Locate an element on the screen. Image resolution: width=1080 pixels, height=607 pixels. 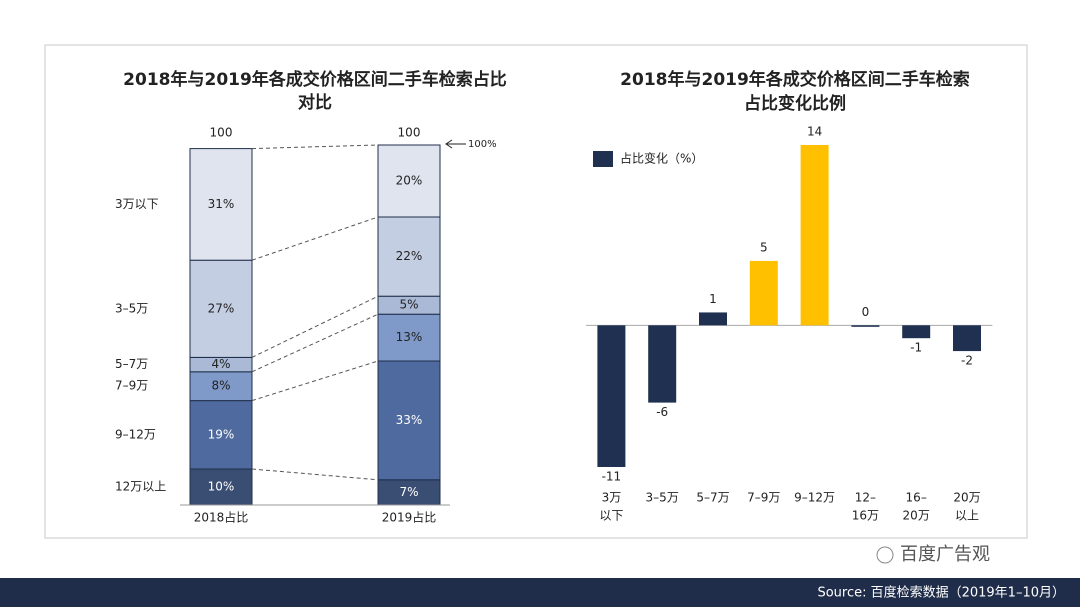
wechat-icon is located at coordinates (885, 555).